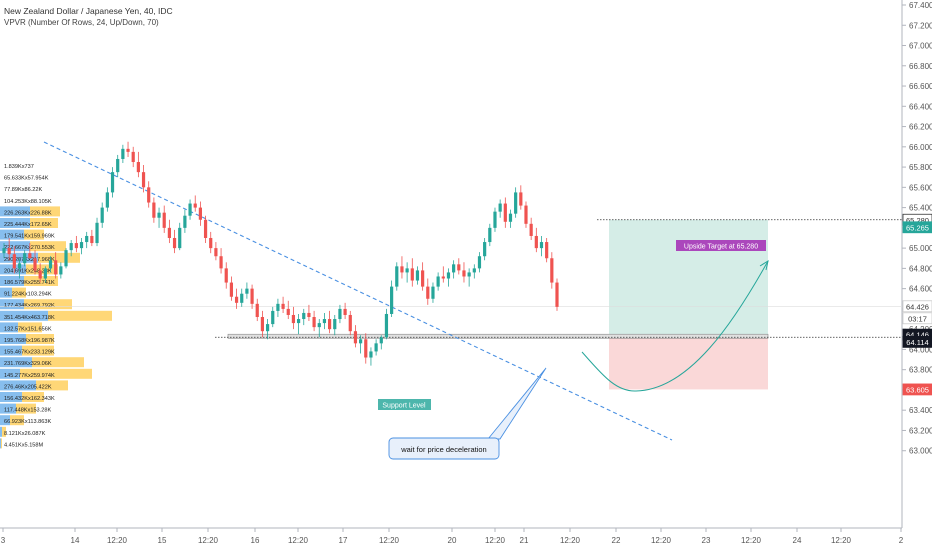  What do you see at coordinates (920, 147) in the screenshot?
I see `y-tick-label: 66.000` at bounding box center [920, 147].